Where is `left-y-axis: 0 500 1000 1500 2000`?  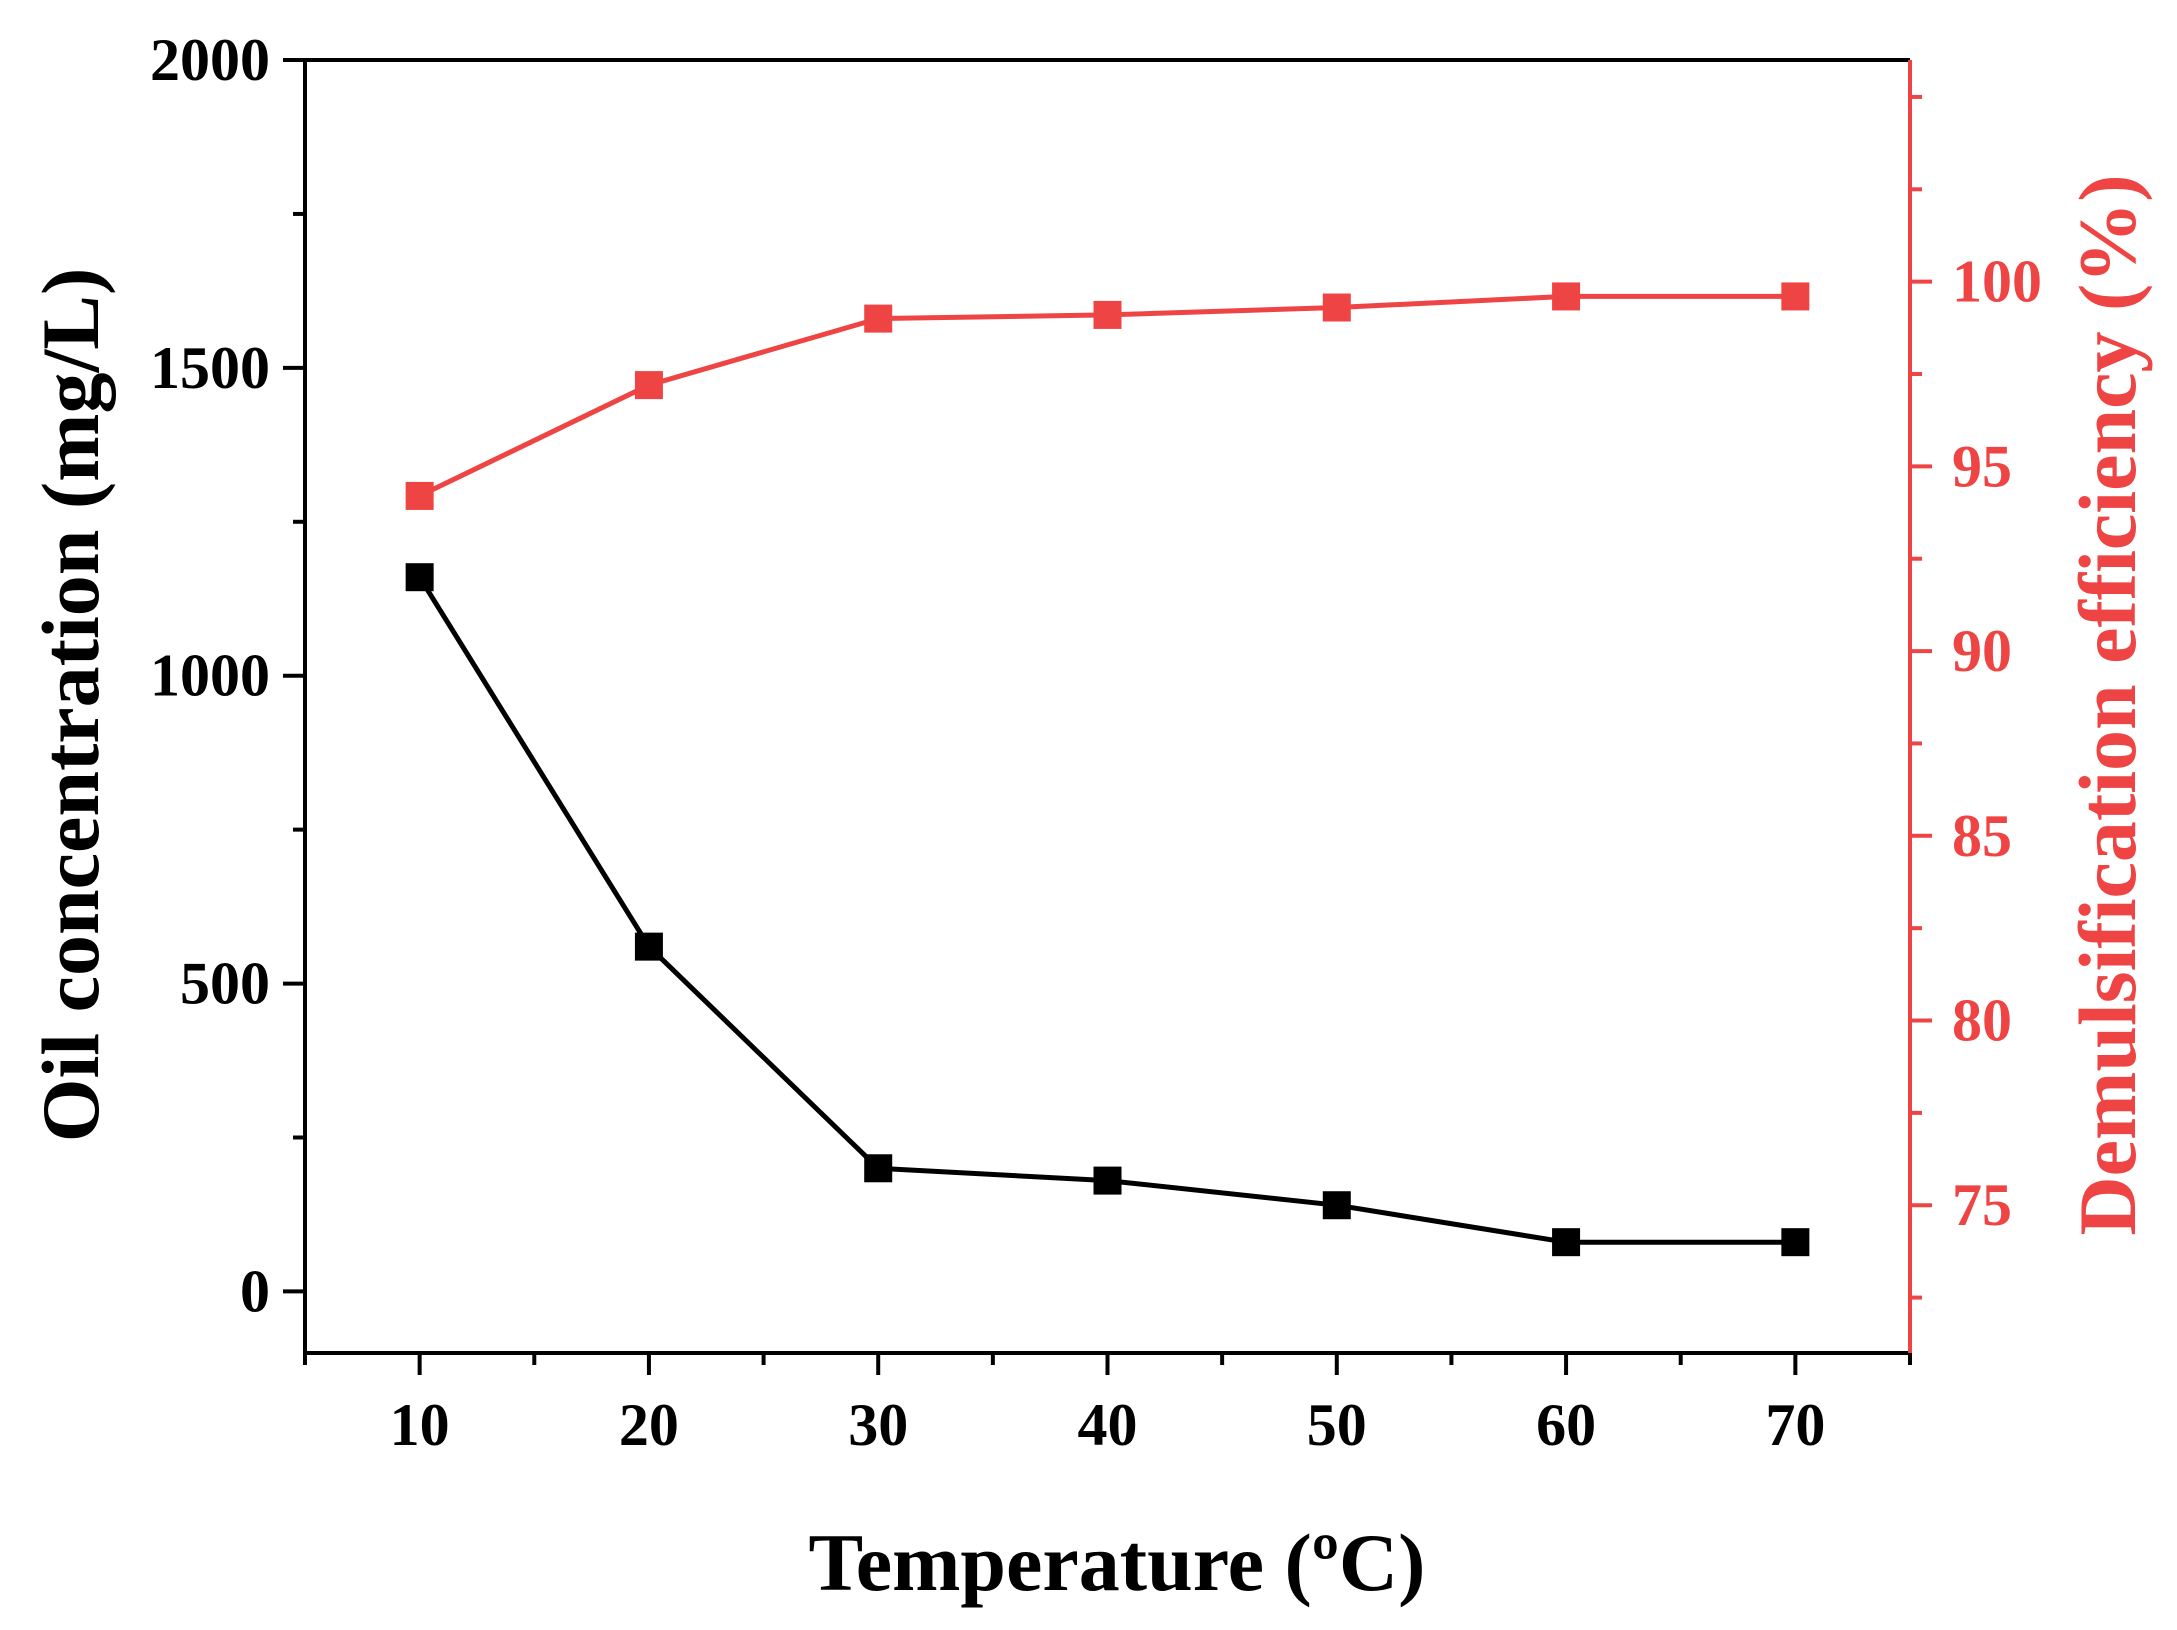 left-y-axis: 0 500 1000 1500 2000 is located at coordinates (227, 675).